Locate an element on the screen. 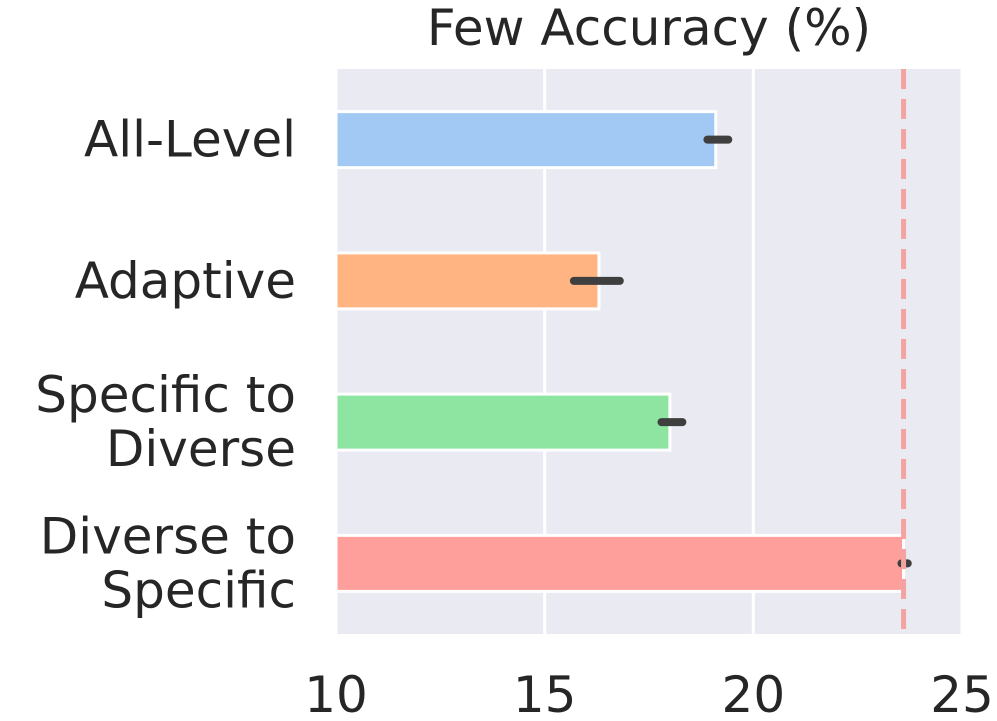 The image size is (997, 721). y-tick-label: Specific to is located at coordinates (165, 395).